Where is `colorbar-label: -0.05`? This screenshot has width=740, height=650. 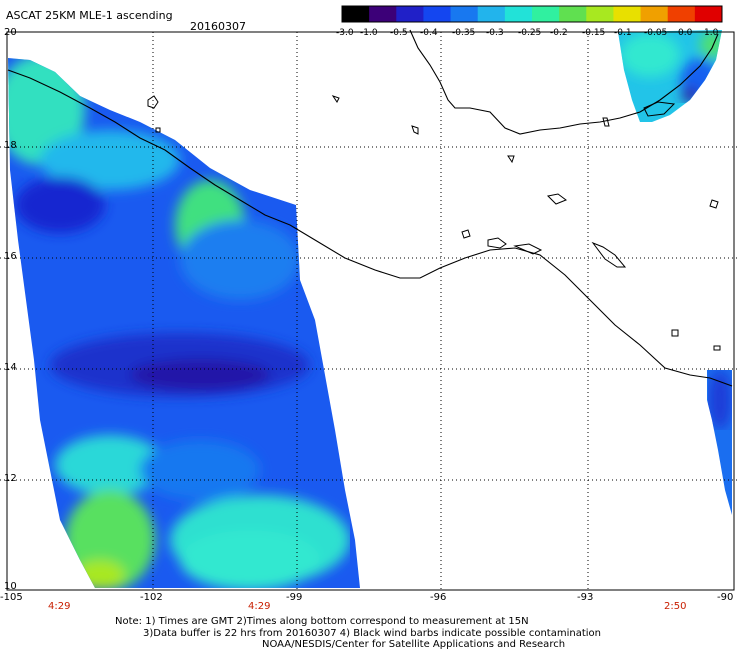 colorbar-label: -0.05 is located at coordinates (656, 33).